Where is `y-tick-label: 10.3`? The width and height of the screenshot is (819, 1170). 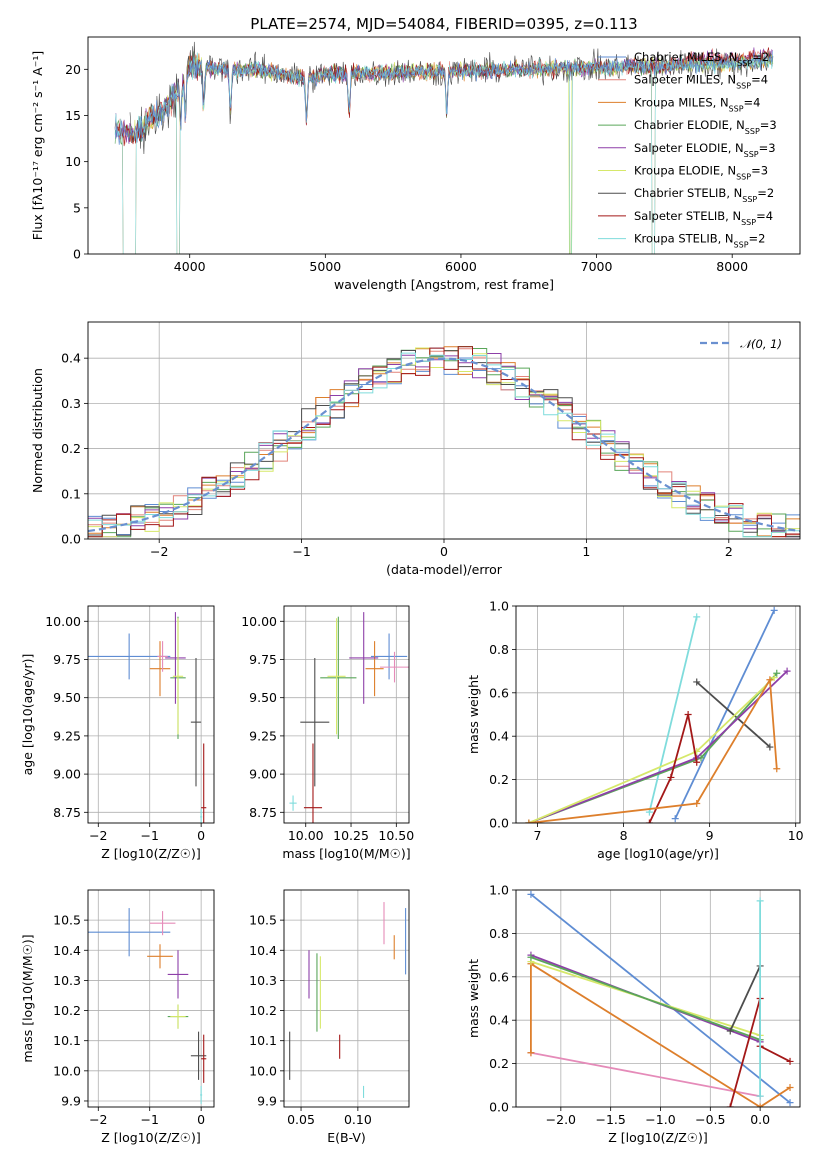
y-tick-label: 10.3 is located at coordinates (263, 980).